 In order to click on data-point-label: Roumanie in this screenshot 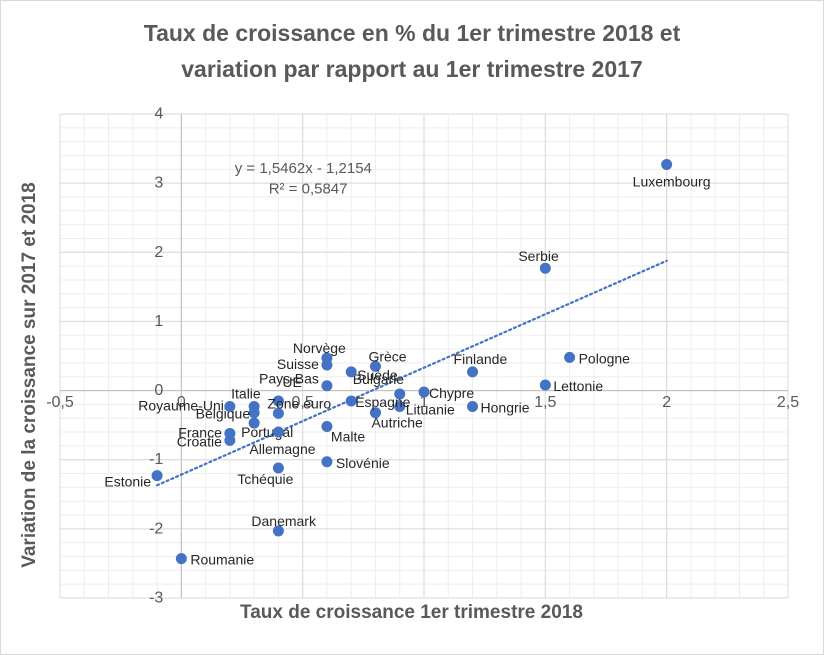, I will do `click(222, 560)`.